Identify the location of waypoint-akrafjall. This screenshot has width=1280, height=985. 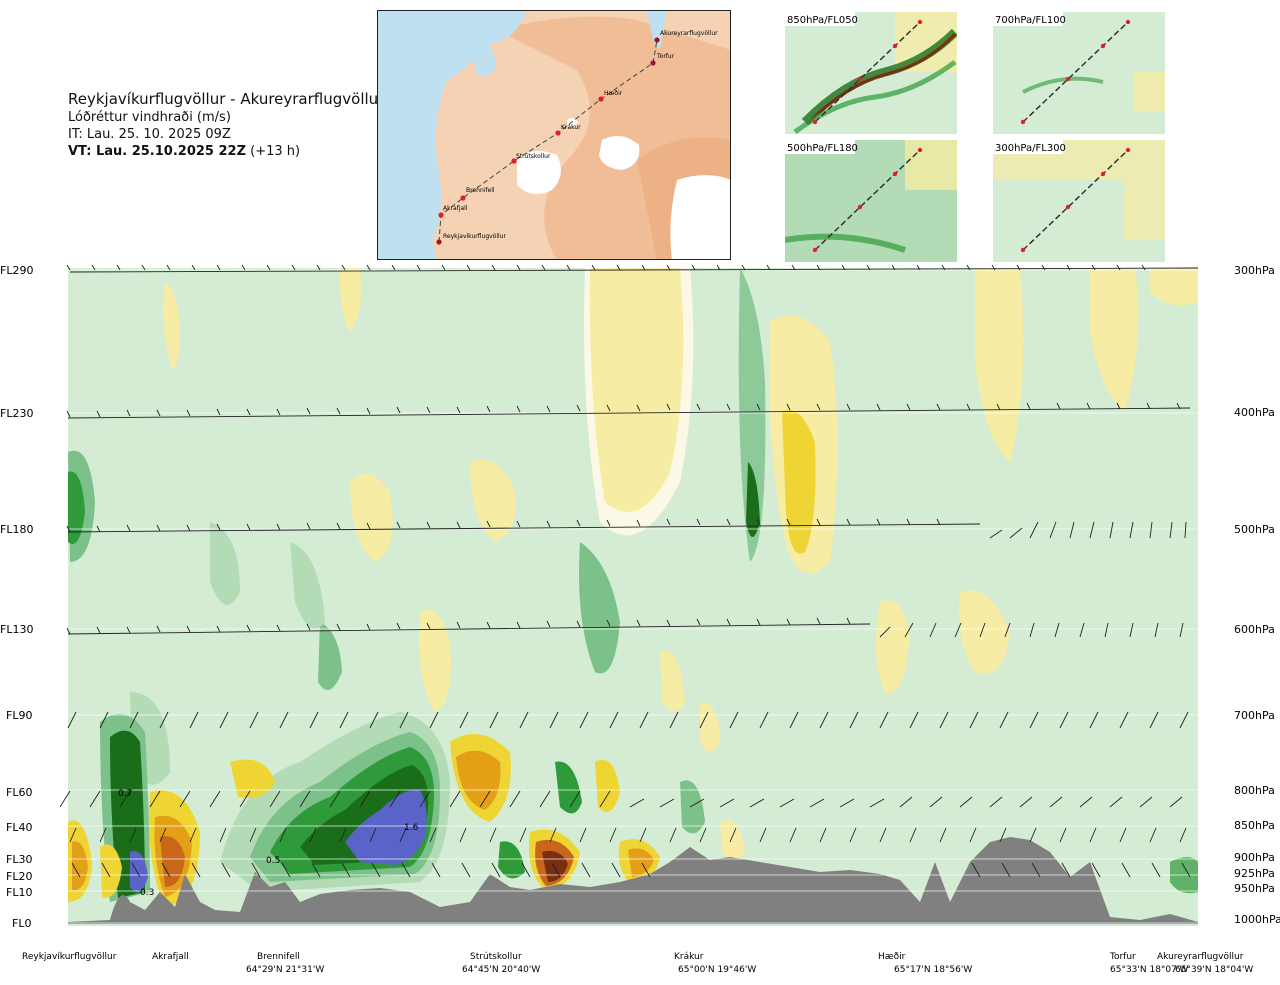
(441, 215).